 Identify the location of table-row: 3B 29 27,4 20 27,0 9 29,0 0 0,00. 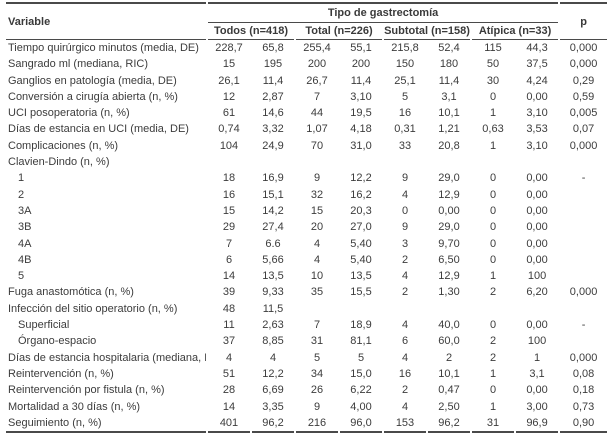
(306, 227).